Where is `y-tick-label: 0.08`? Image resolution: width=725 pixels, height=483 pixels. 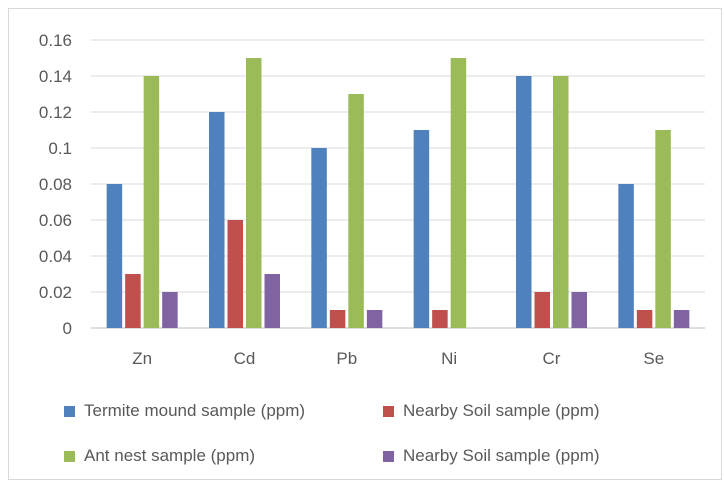 y-tick-label: 0.08 is located at coordinates (55, 184).